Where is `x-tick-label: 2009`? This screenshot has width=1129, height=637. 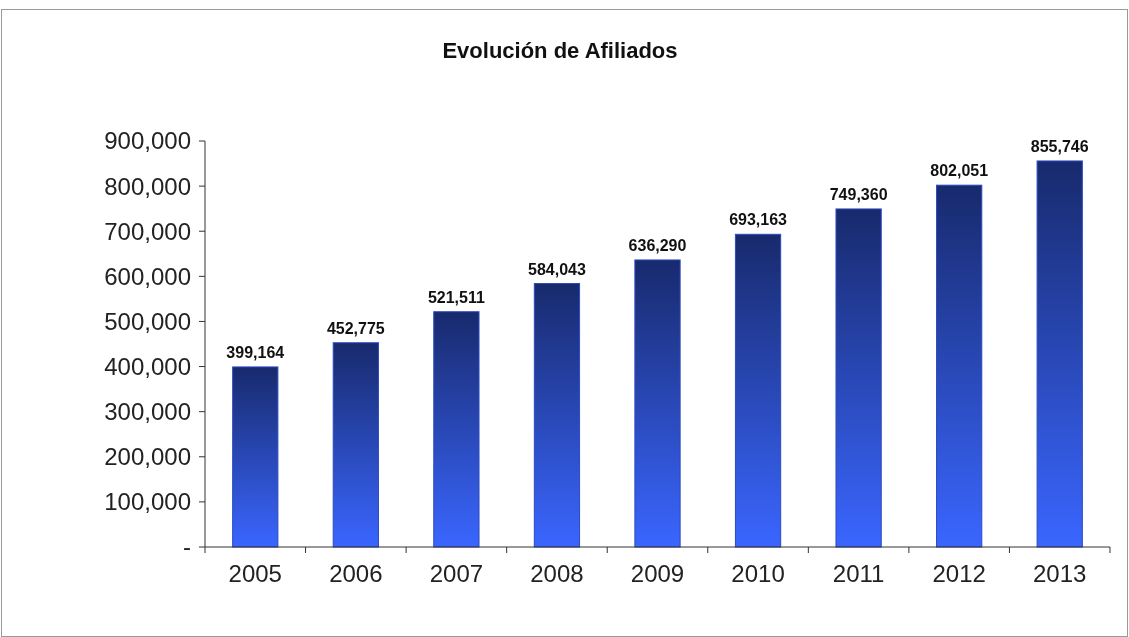 x-tick-label: 2009 is located at coordinates (657, 573).